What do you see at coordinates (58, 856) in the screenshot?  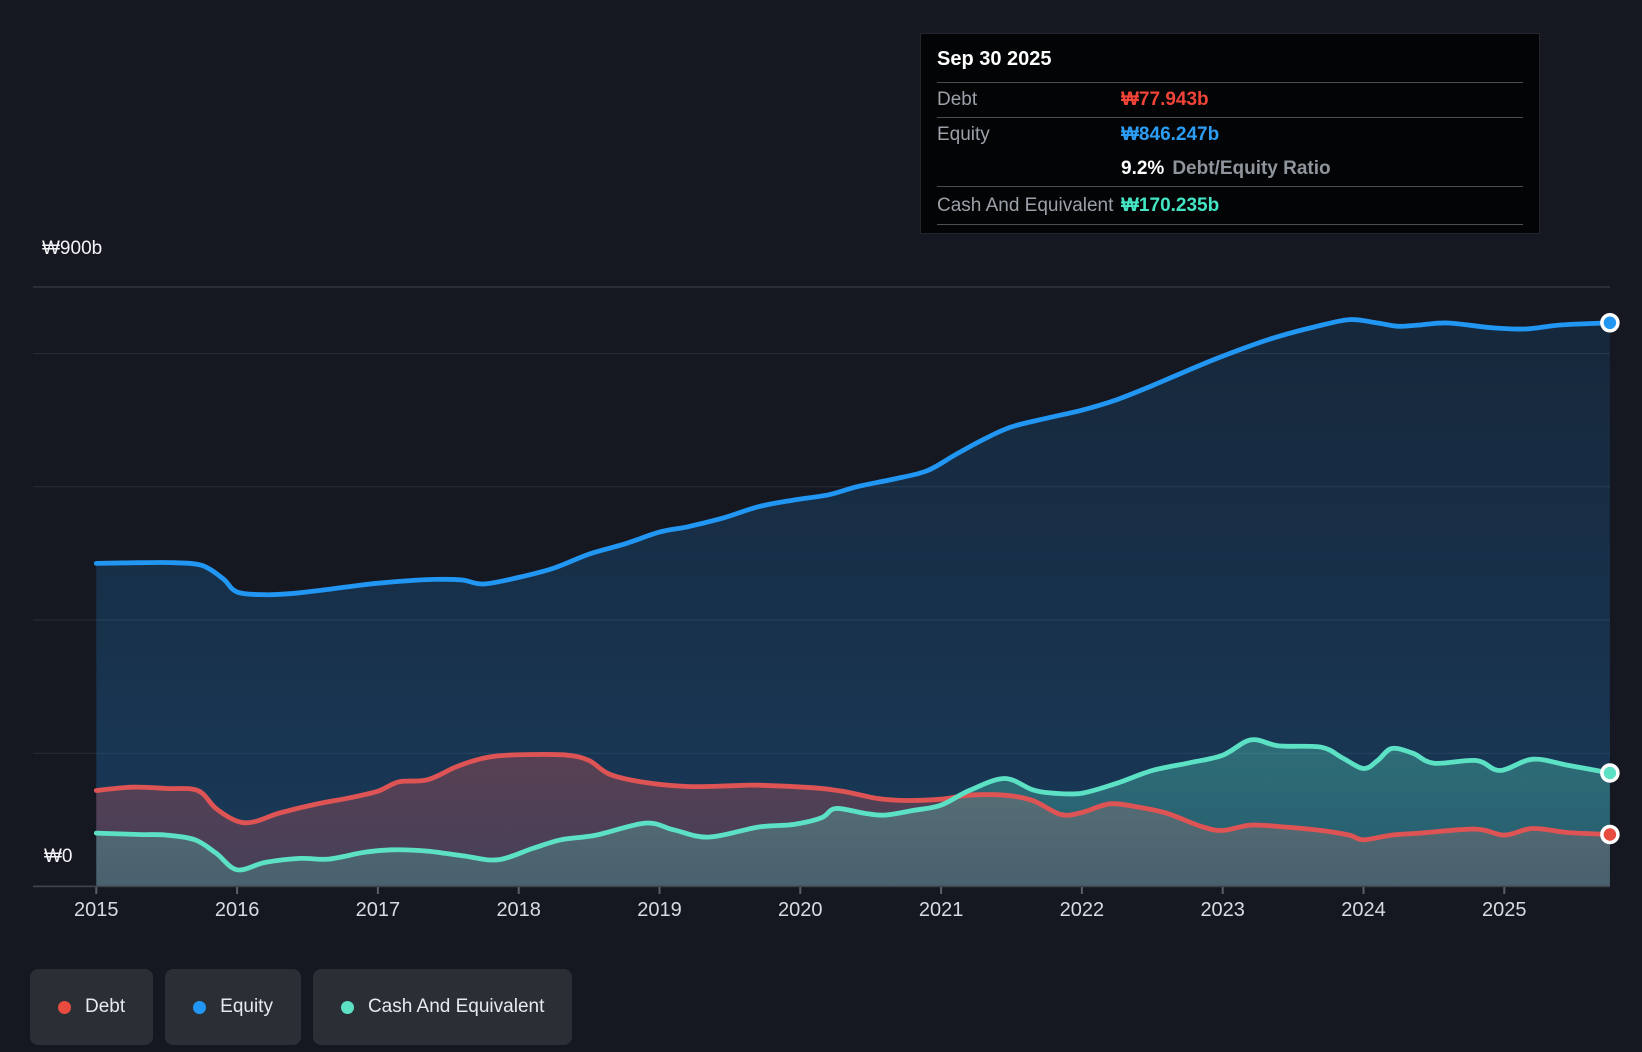 I see `y-axis-label-zero: ₩0` at bounding box center [58, 856].